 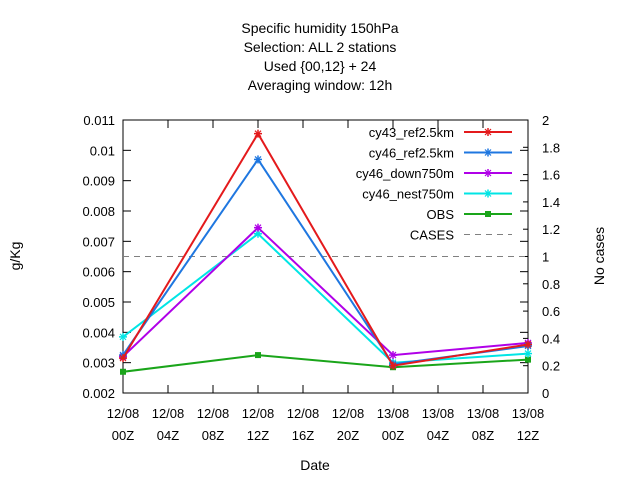 I want to click on y2-tick-label: 1.4, so click(x=551, y=202).